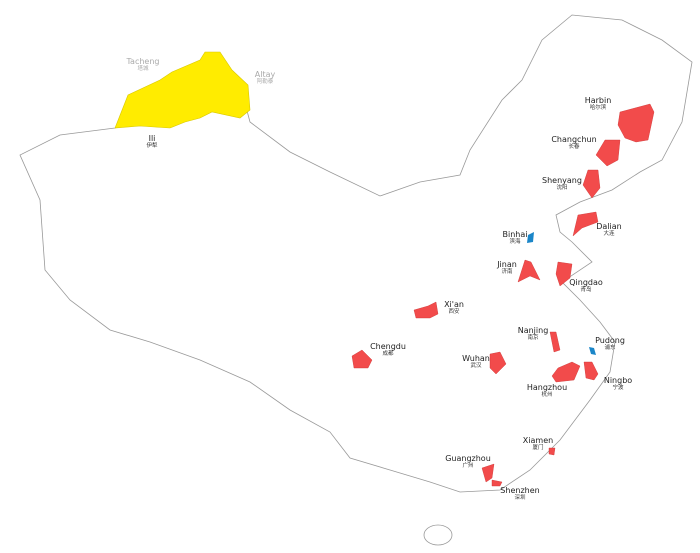  What do you see at coordinates (515, 238) in the screenshot?
I see `label-binhai: Binhai 滨海` at bounding box center [515, 238].